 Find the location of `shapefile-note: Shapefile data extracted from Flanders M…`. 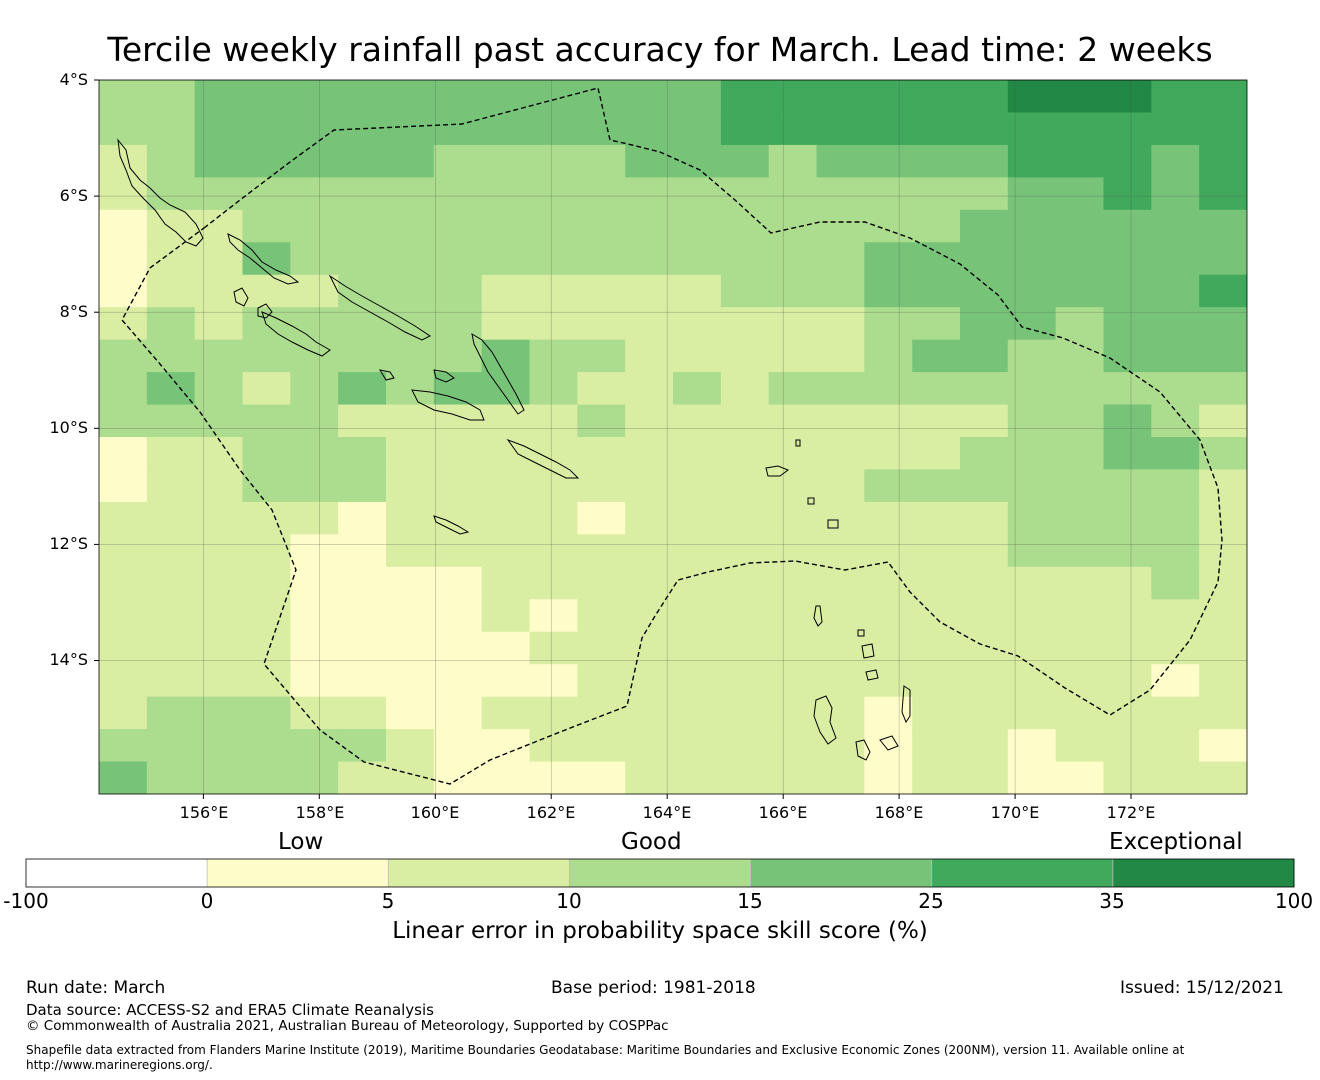

shapefile-note: Shapefile data extracted from Flanders M… is located at coordinates (605, 1057).